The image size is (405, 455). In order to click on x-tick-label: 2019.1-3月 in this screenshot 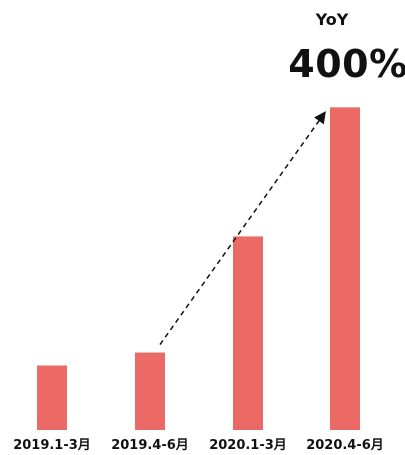, I will do `click(52, 445)`.